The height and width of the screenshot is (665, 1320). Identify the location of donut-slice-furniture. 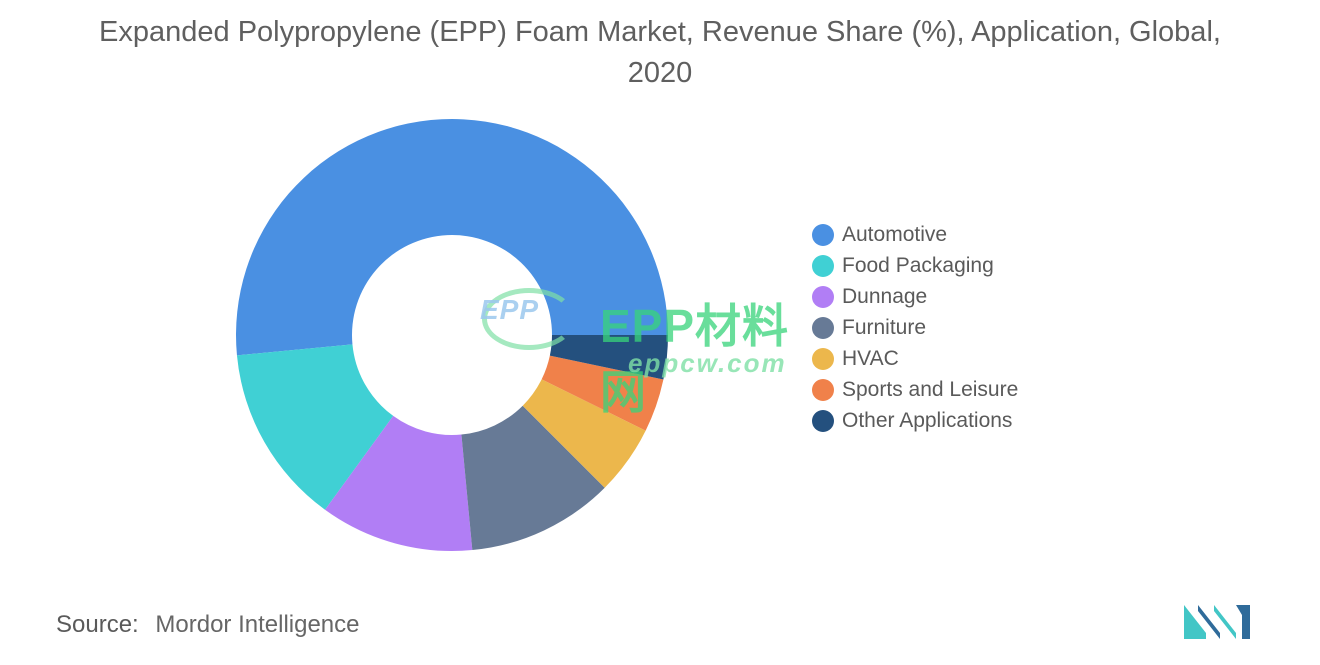
(533, 478).